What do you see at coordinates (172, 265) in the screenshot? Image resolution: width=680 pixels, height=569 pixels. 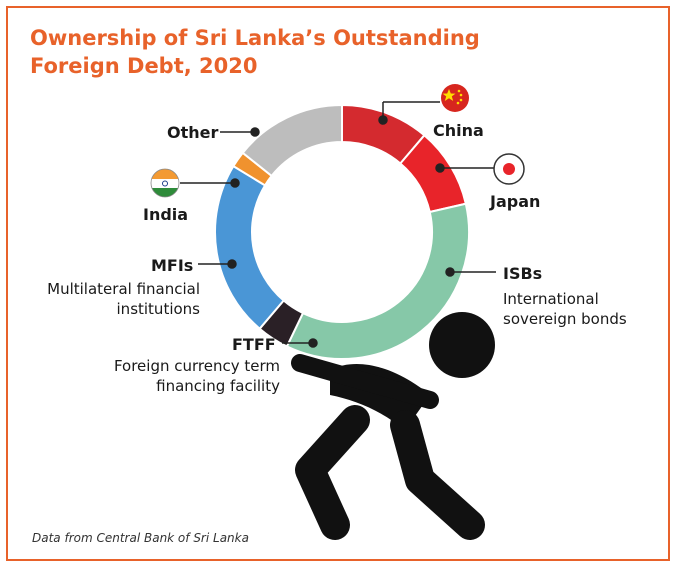 I see `label-mfis: MFIs` at bounding box center [172, 265].